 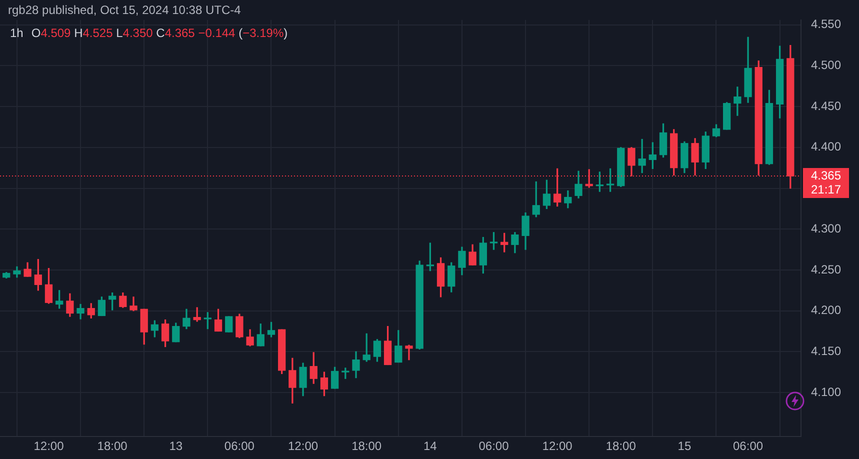 What do you see at coordinates (17, 33) in the screenshot?
I see `text: 1h` at bounding box center [17, 33].